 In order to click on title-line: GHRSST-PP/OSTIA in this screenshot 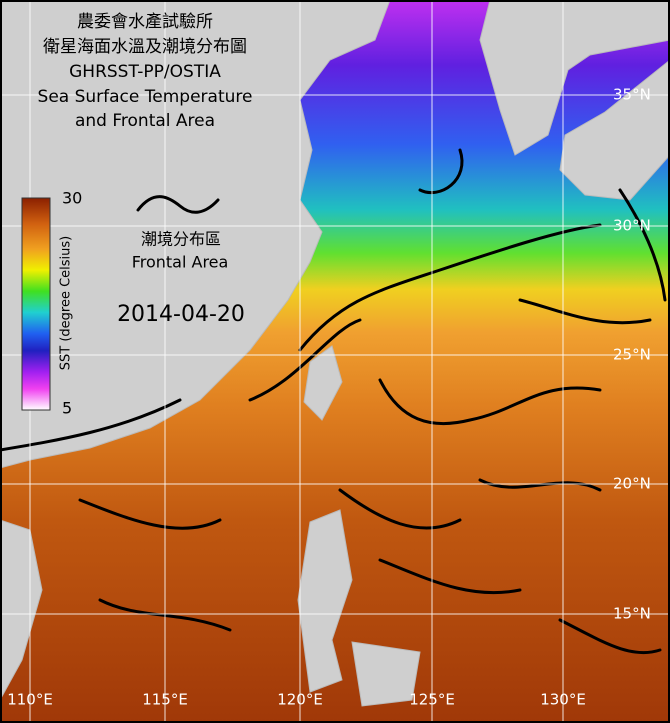, I will do `click(145, 72)`.